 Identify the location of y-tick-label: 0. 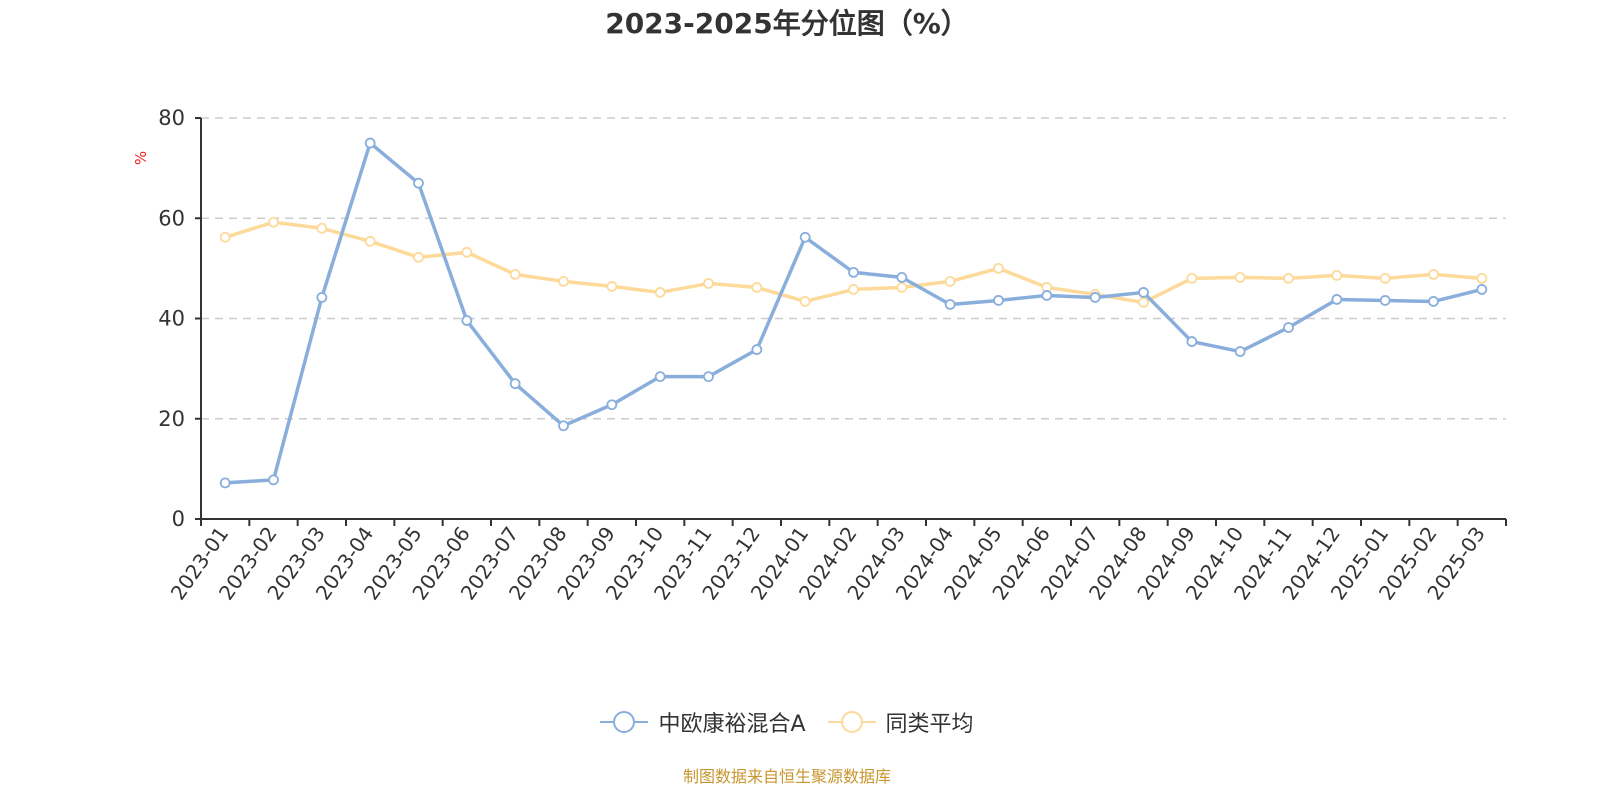
(178, 519).